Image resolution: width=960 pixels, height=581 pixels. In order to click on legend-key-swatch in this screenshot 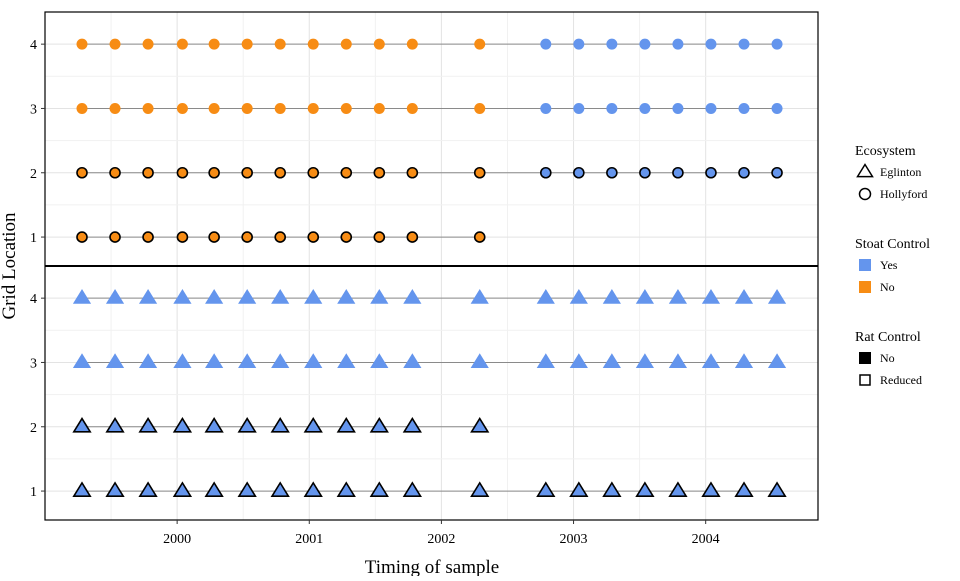, I will do `click(865, 265)`.